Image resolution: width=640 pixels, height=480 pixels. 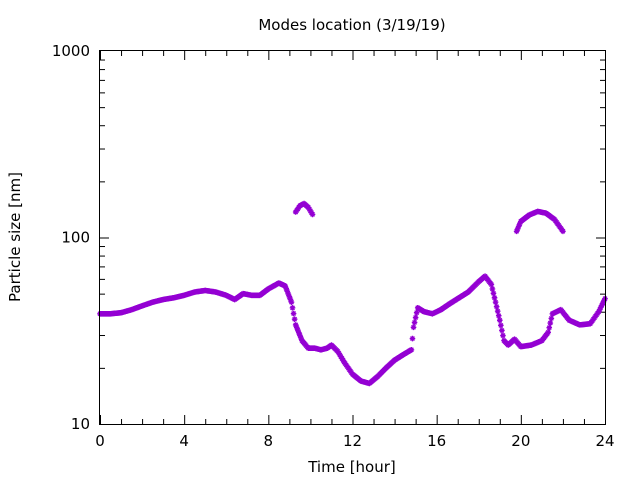 I want to click on x-axis-title: Time [hour], so click(x=351, y=467).